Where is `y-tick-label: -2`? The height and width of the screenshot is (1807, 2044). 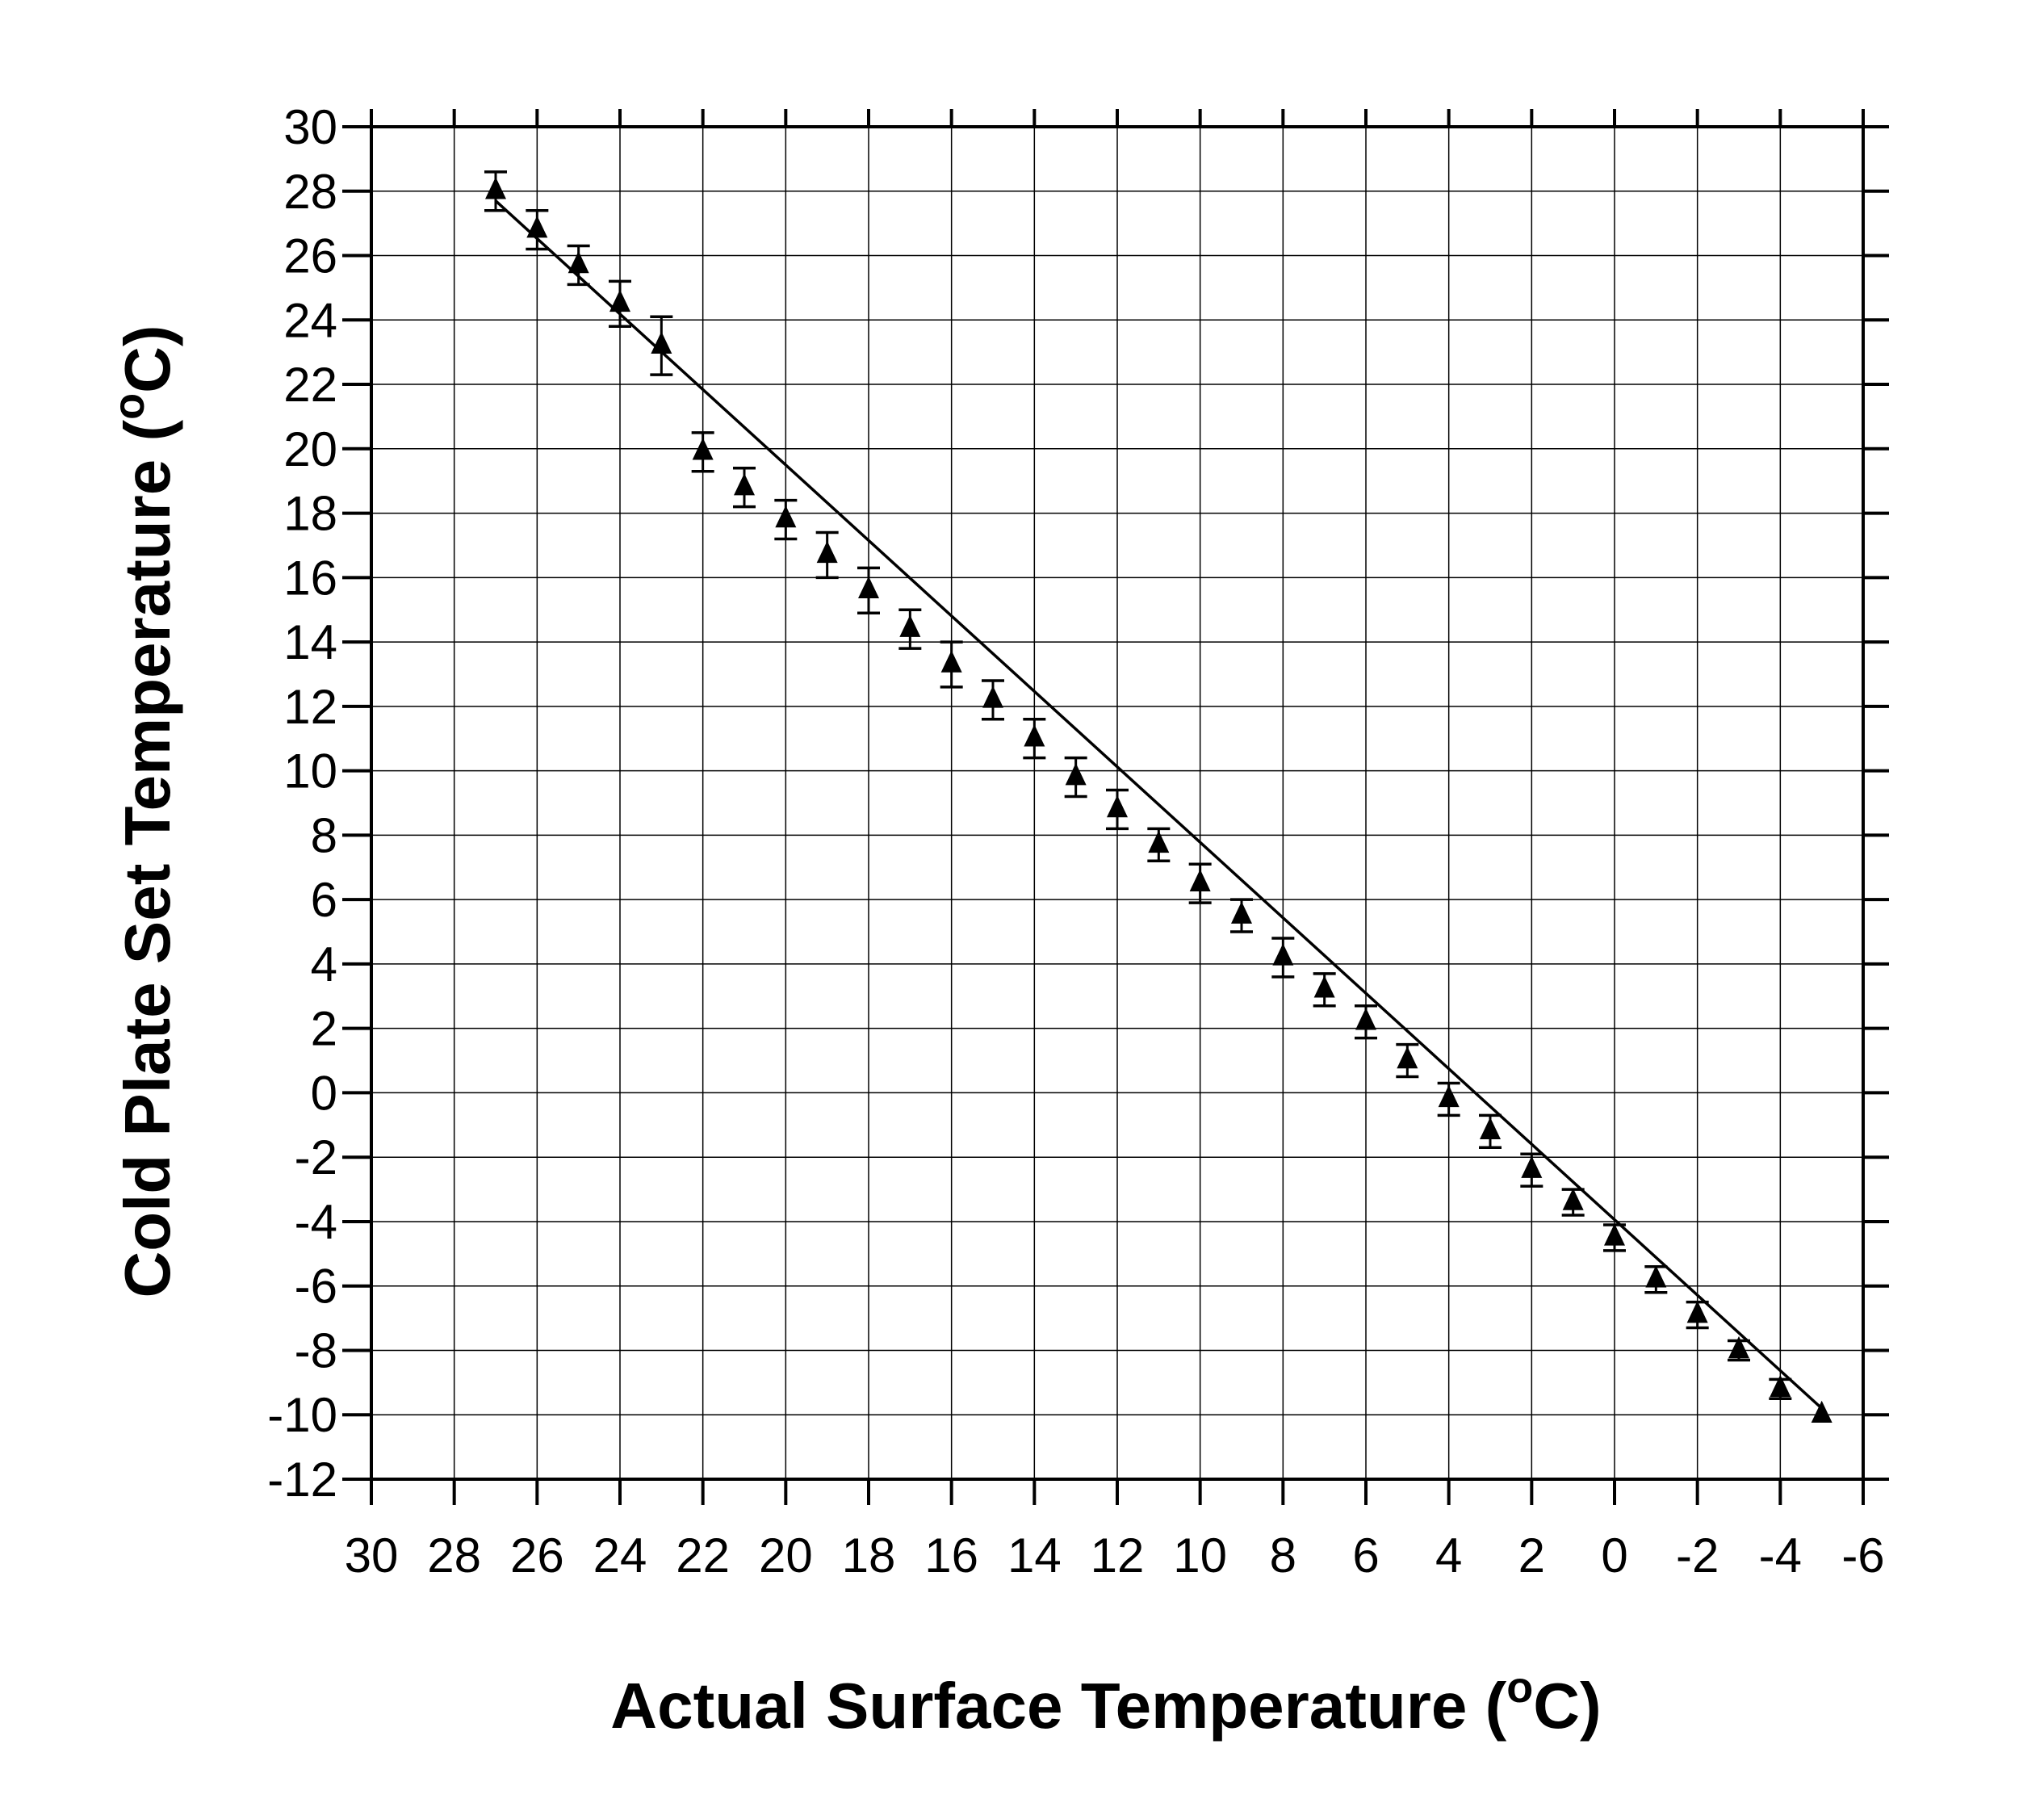
y-tick-label: -2 is located at coordinates (316, 1157).